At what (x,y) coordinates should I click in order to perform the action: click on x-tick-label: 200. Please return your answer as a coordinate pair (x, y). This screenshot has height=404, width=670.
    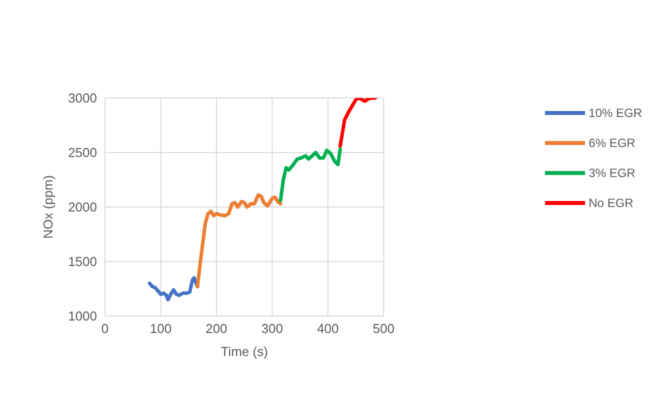
    Looking at the image, I should click on (217, 328).